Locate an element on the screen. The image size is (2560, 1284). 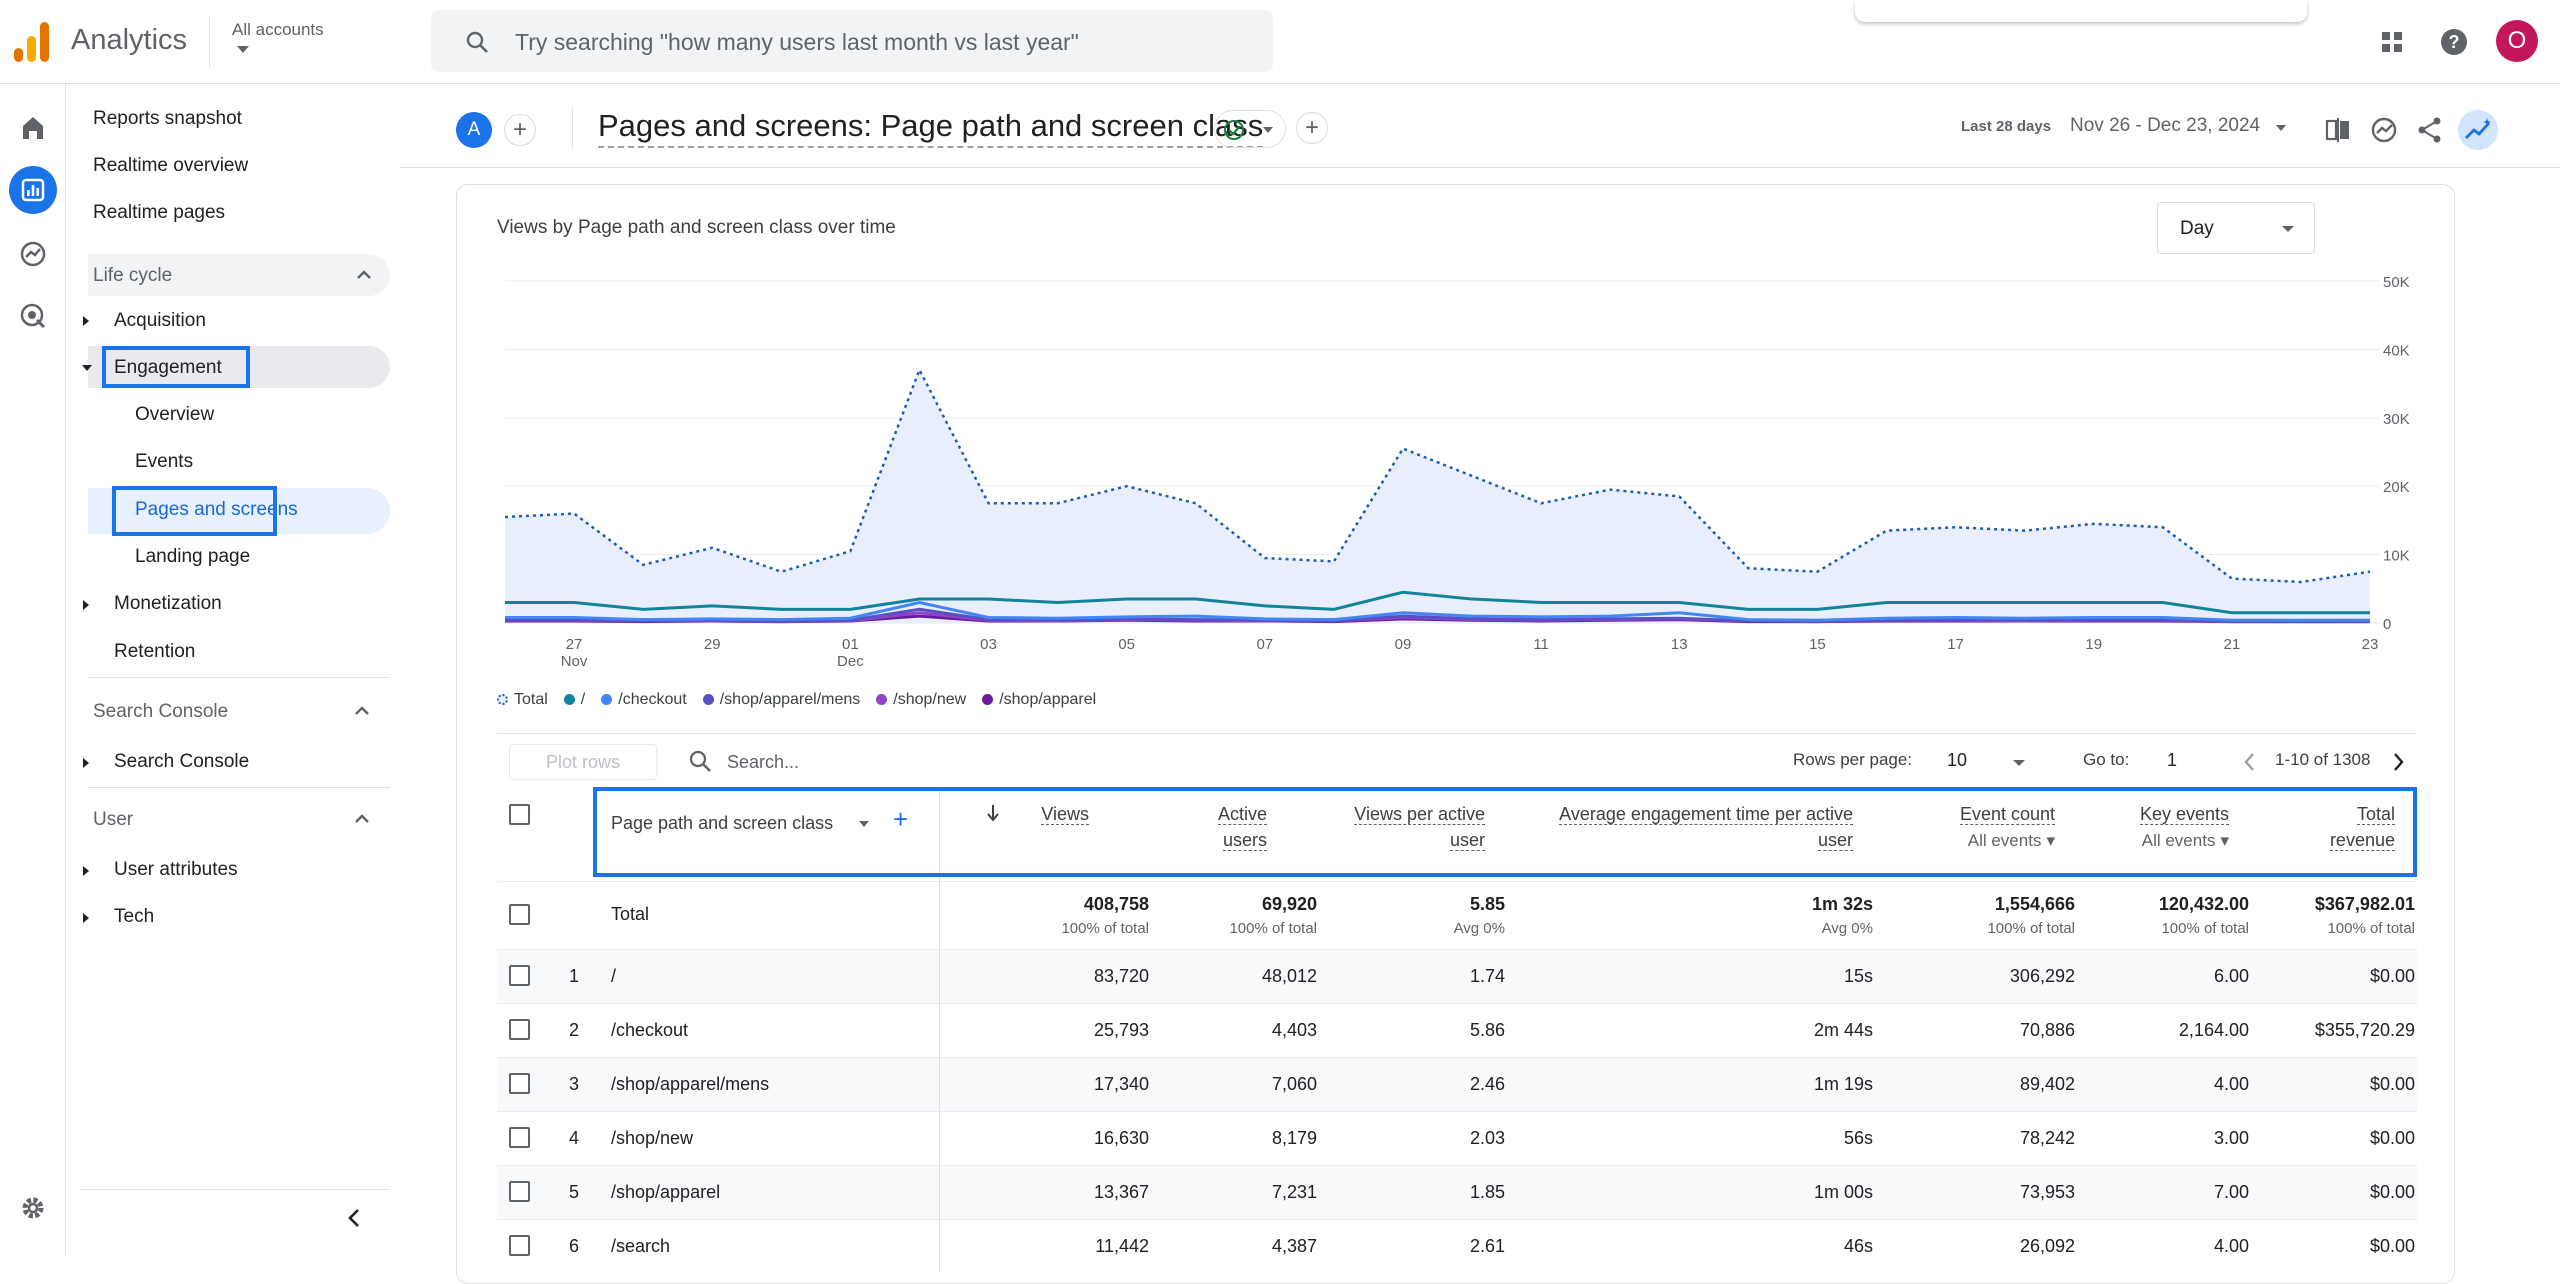
nav-overview: Overview is located at coordinates (175, 414).